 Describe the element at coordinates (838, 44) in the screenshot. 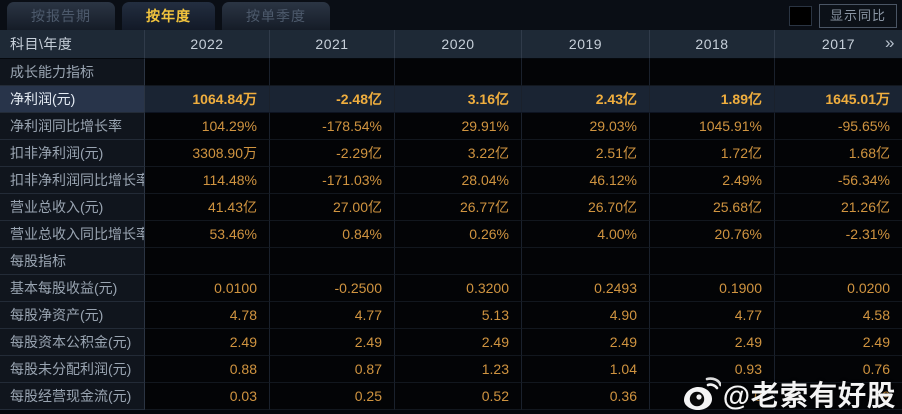

I see `year-column-header-2017: 2017»` at that location.